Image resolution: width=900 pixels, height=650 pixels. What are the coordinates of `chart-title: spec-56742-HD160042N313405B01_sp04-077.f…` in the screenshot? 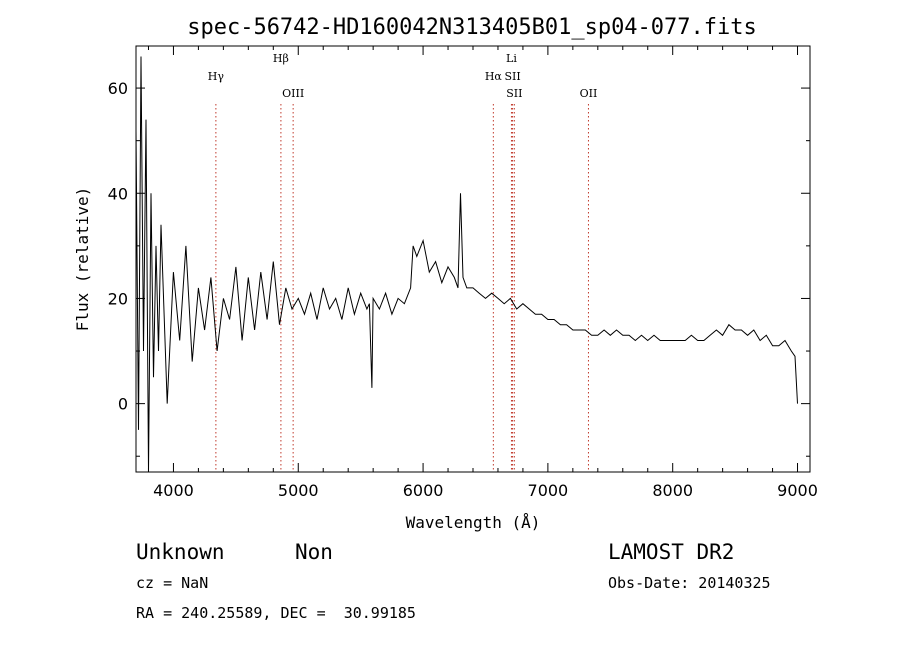 It's located at (472, 27).